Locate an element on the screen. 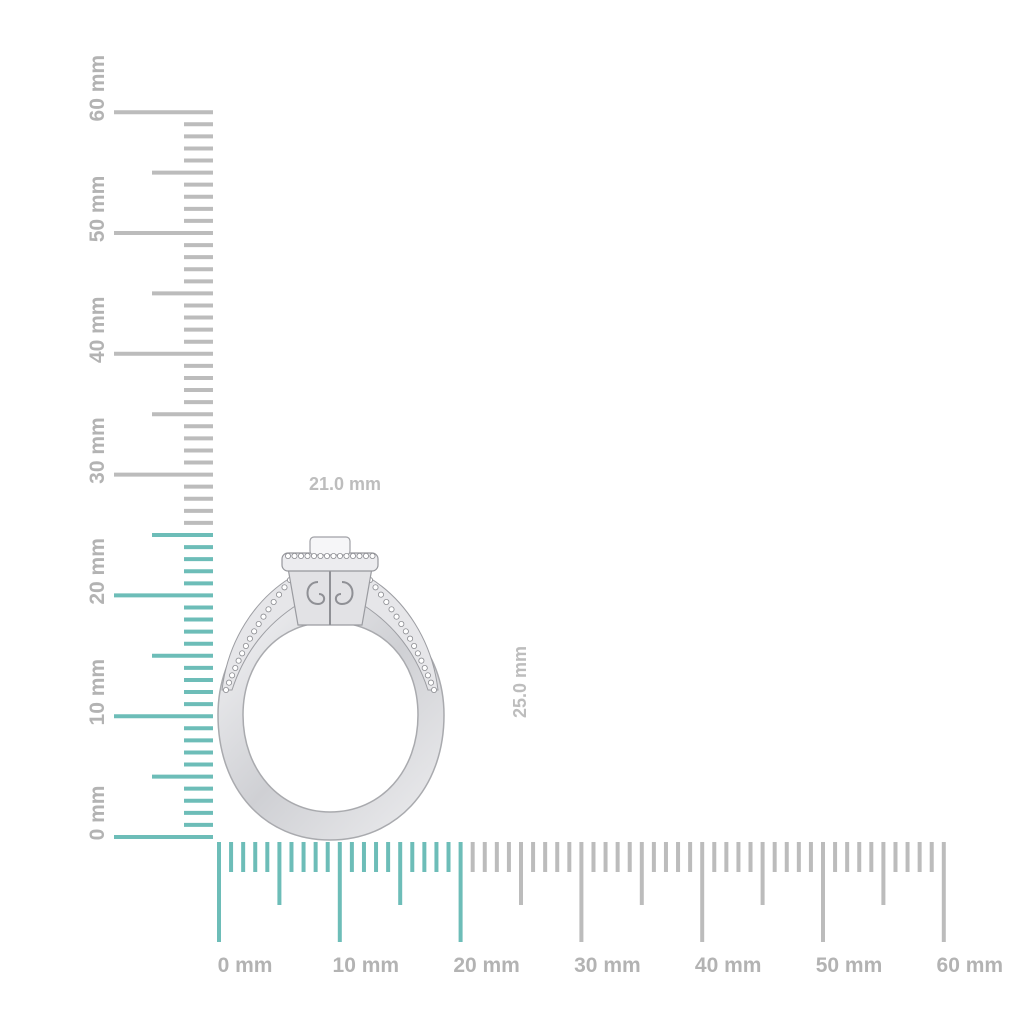 The width and height of the screenshot is (1024, 1024). center-stone is located at coordinates (330, 546).